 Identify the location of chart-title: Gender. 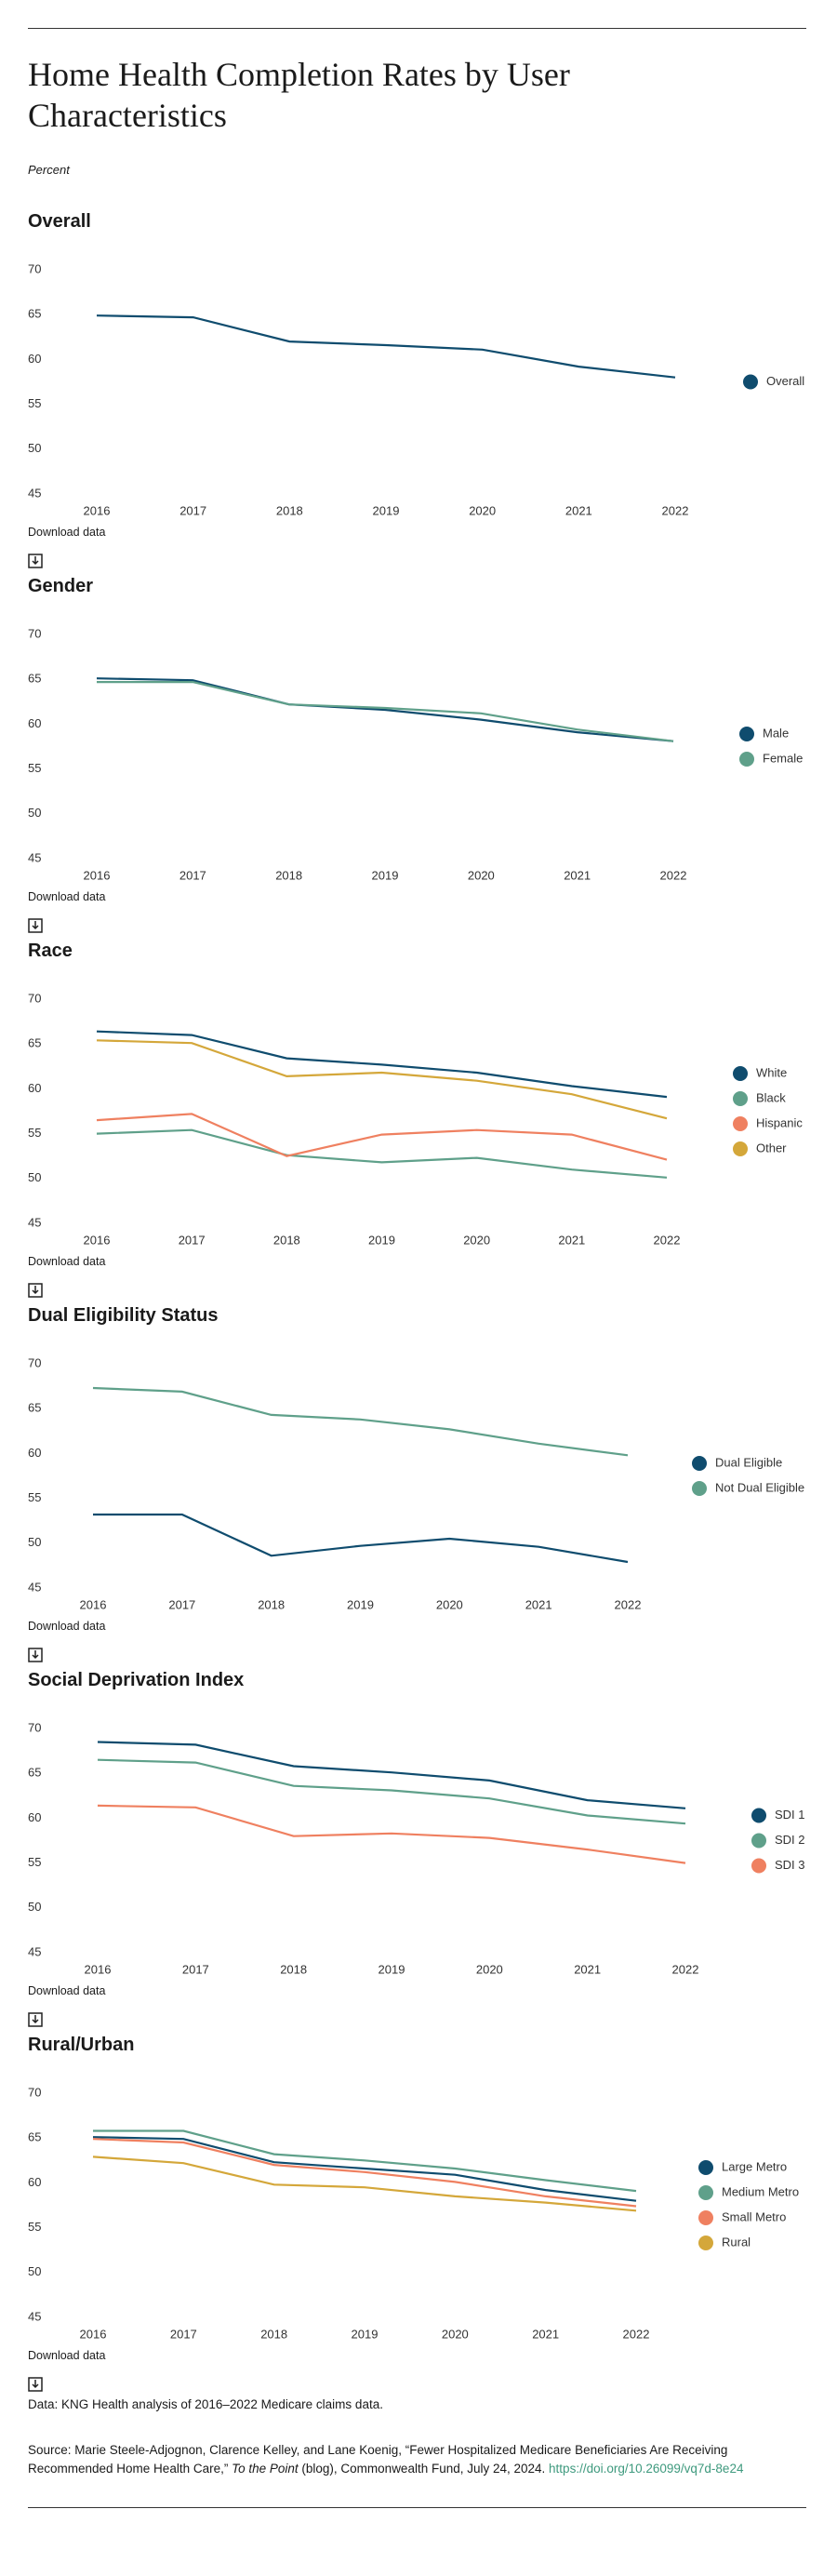
(61, 586).